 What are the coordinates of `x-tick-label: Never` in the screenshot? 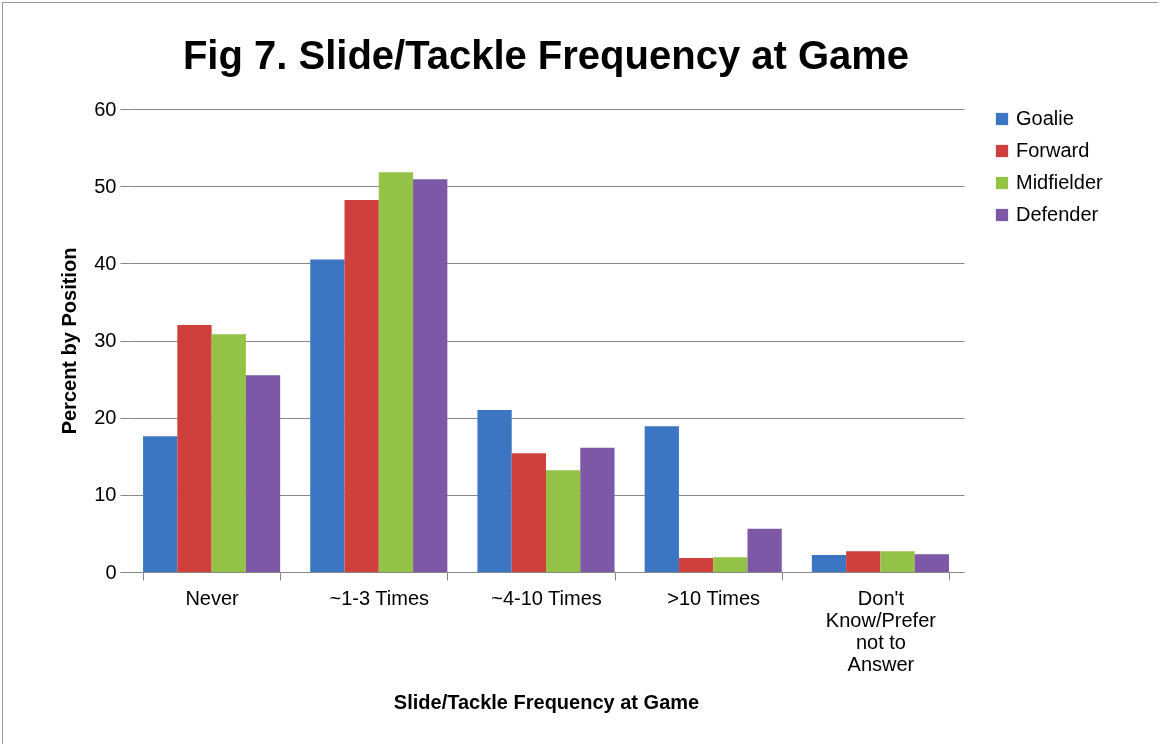 It's located at (212, 597).